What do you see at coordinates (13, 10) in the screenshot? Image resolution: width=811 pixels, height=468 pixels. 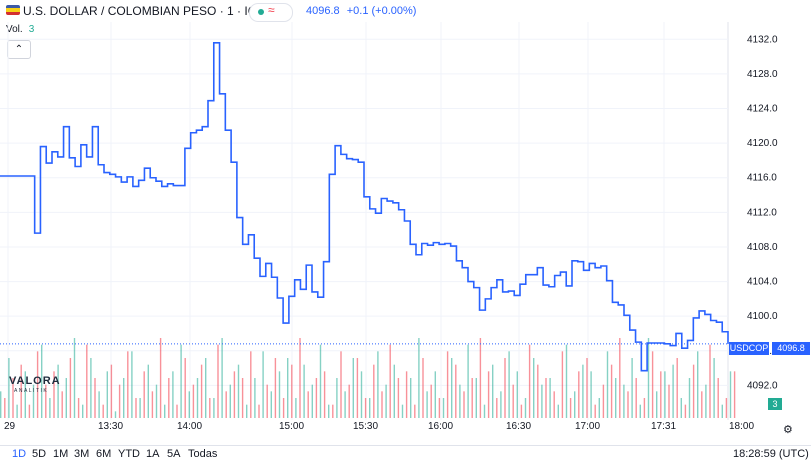 I see `us-colombia-flag-icon` at bounding box center [13, 10].